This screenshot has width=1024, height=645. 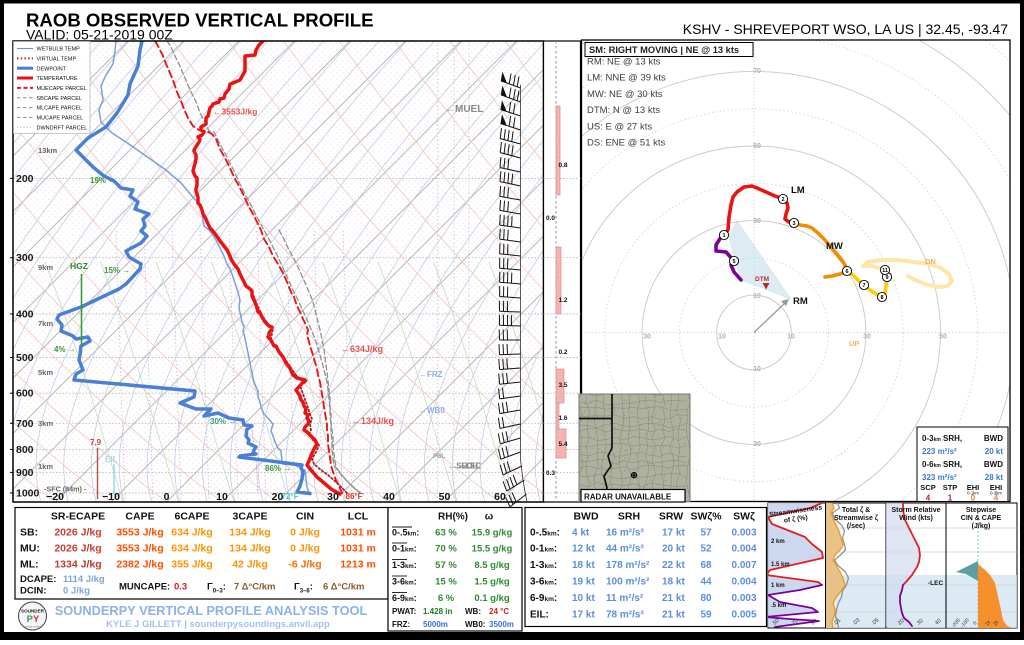 What do you see at coordinates (45, 323) in the screenshot?
I see `svg-text: 7km` at bounding box center [45, 323].